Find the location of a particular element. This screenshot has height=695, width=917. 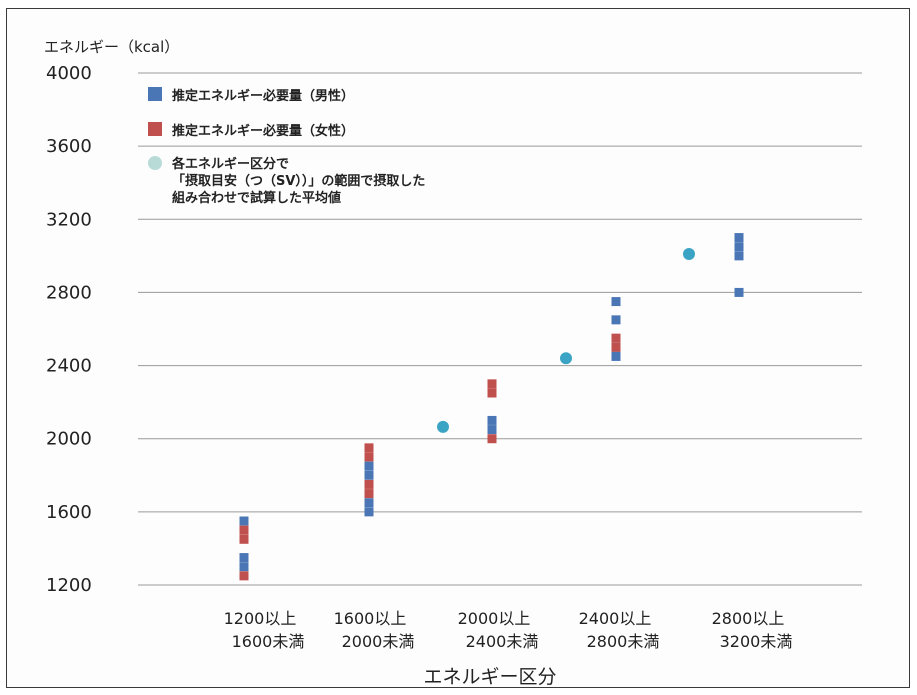

x-category-label: 2800以上 3200未満 is located at coordinates (752, 630).